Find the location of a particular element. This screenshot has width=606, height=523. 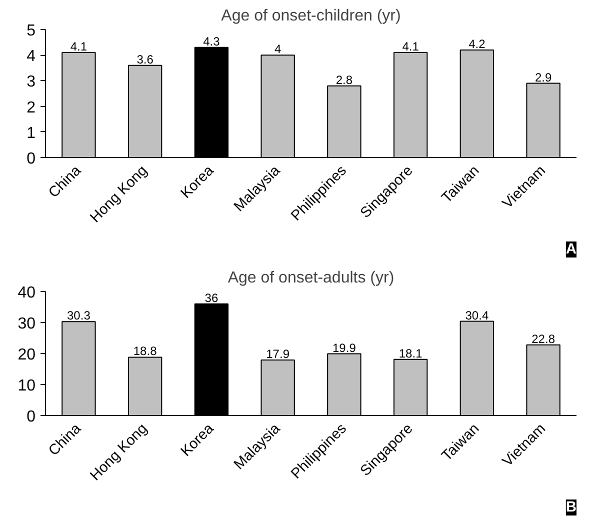

data-label: 22.8 is located at coordinates (544, 339).